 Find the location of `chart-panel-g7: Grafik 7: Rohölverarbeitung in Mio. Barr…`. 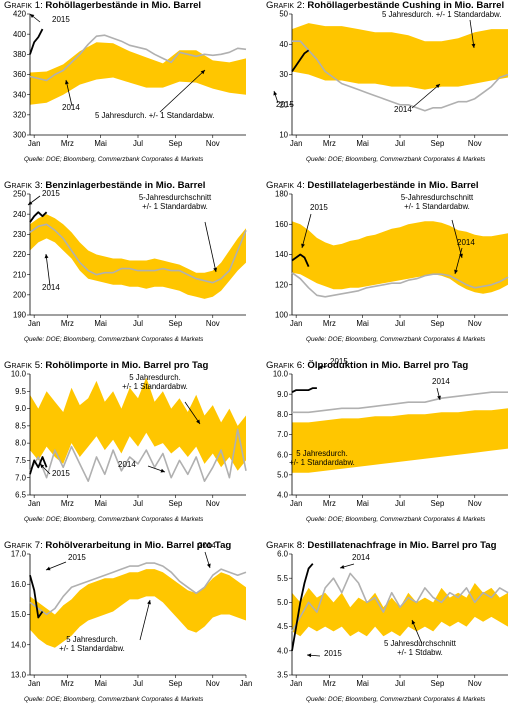

chart-panel-g7: Grafik 7: Rohölverarbeitung in Mio. Barr… is located at coordinates (130, 630).